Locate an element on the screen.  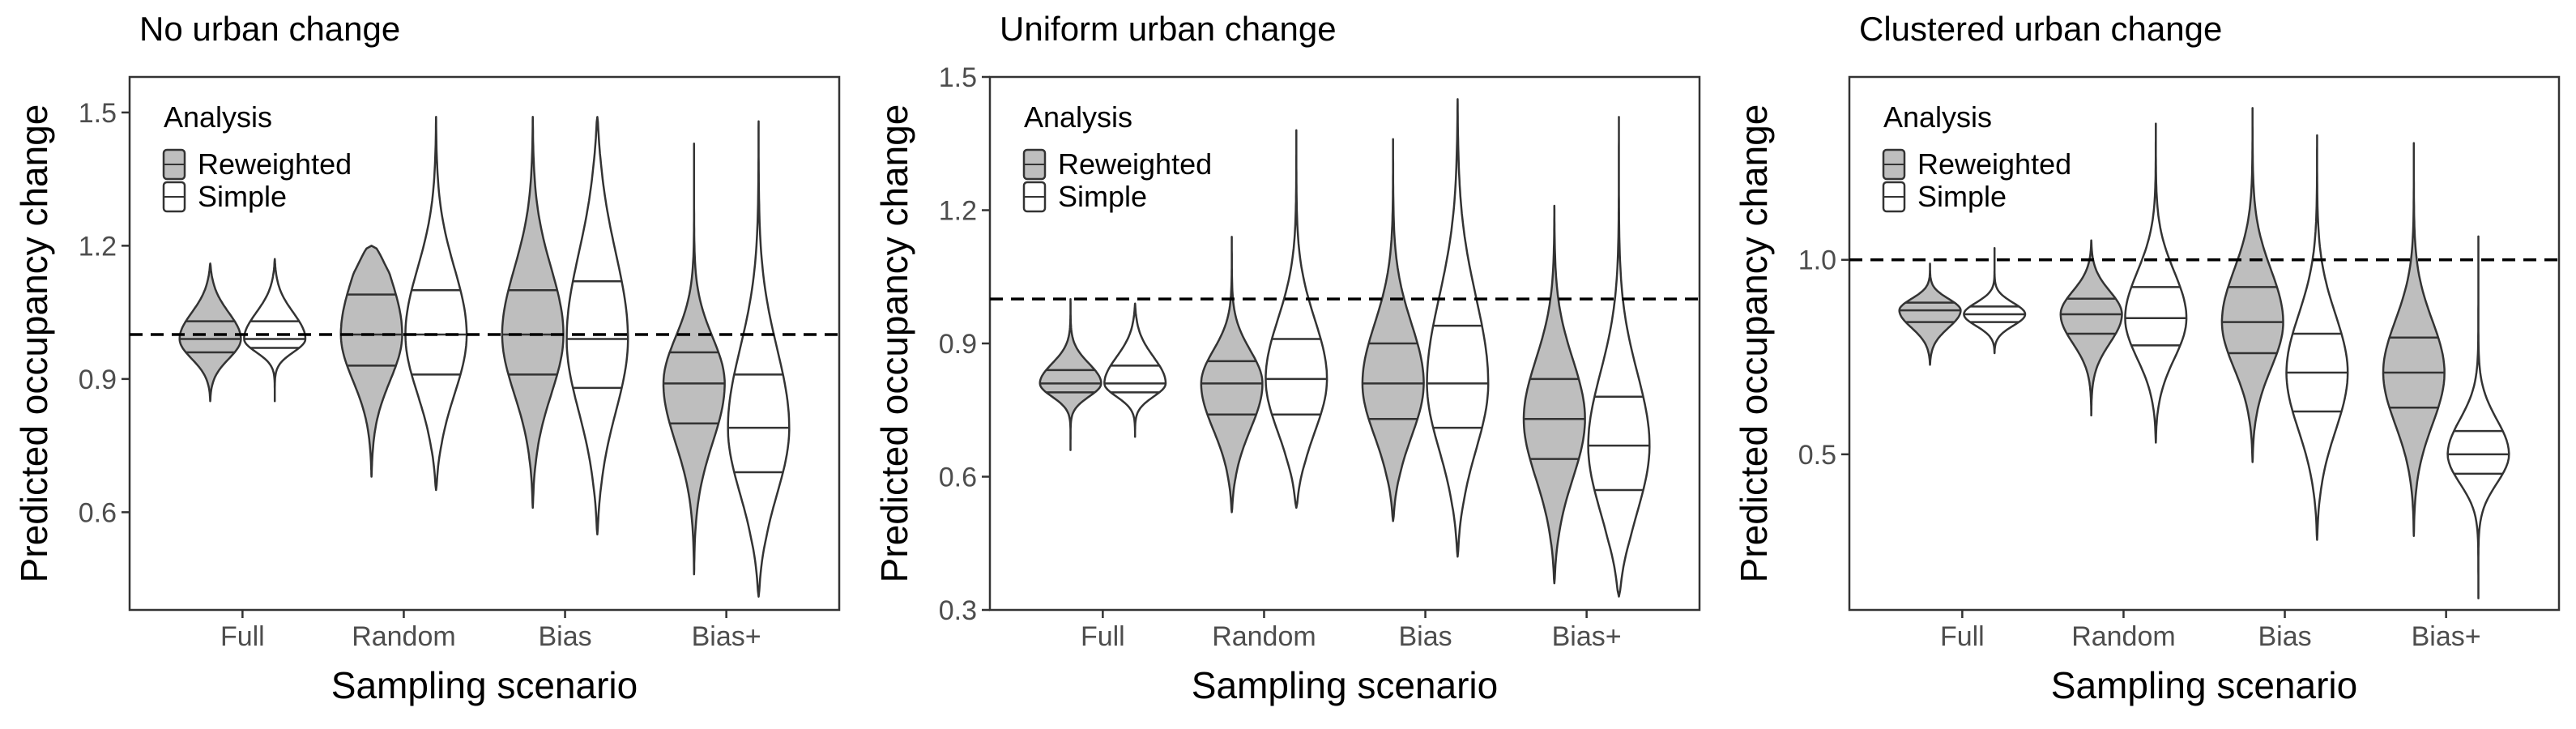
y-tick-label: 0.5 is located at coordinates (1817, 455).